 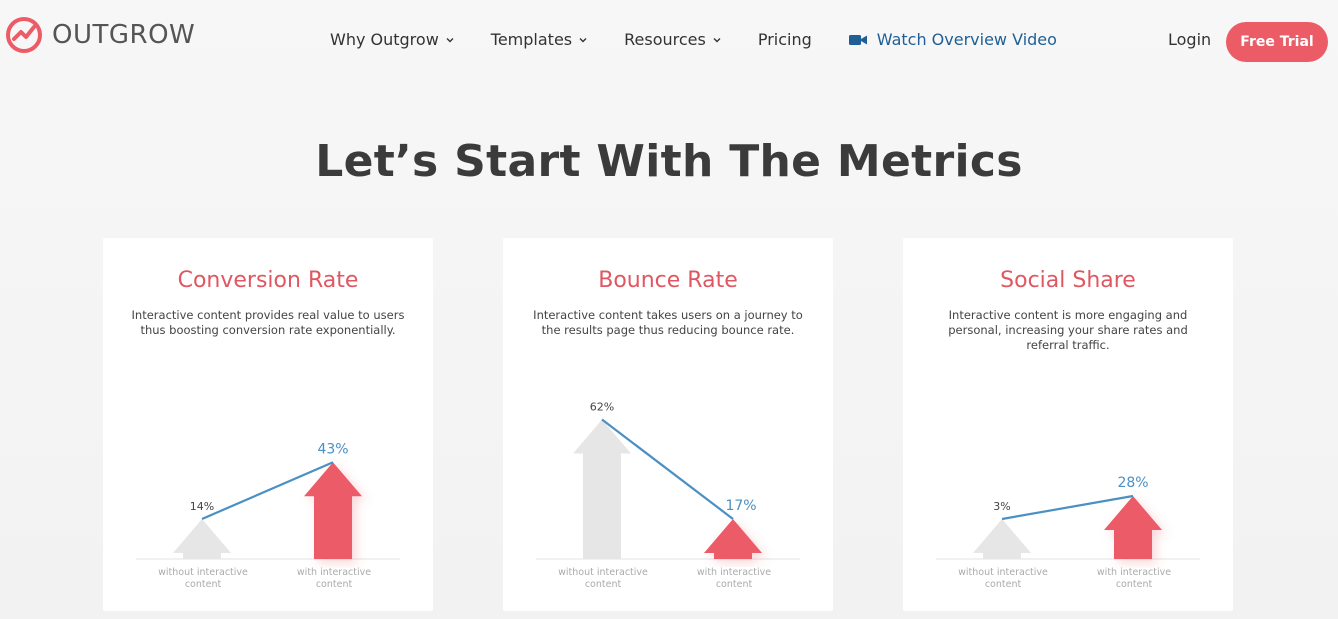 What do you see at coordinates (665, 39) in the screenshot?
I see `nav-item-label: Resources` at bounding box center [665, 39].